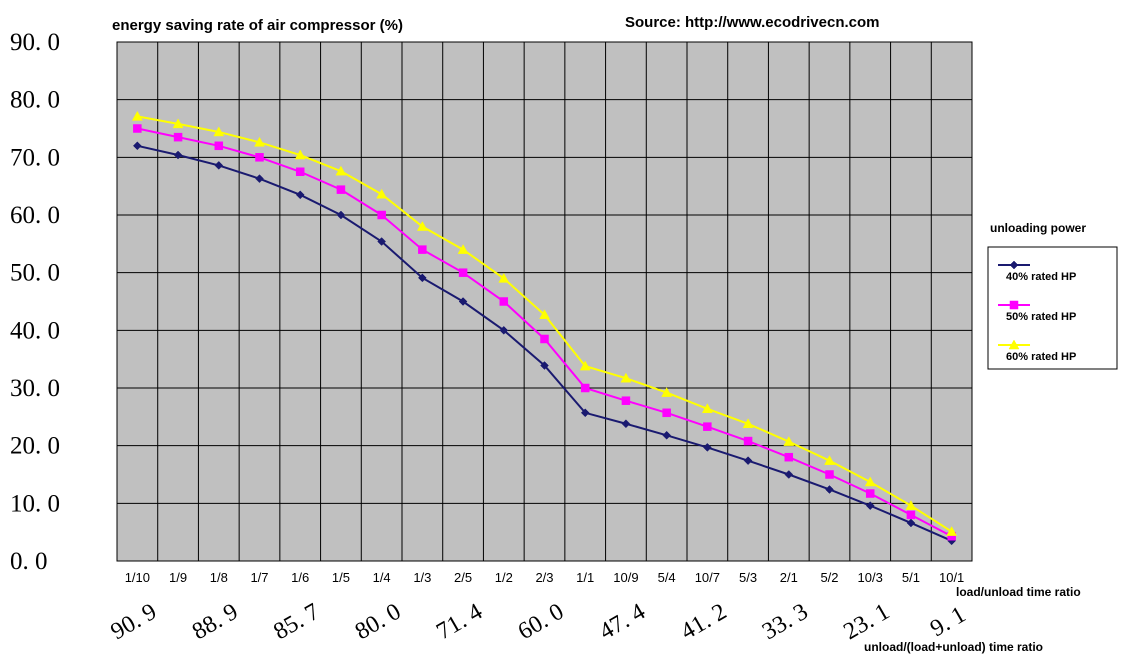 This screenshot has width=1121, height=671. I want to click on x-tick-label: 5/3, so click(748, 577).